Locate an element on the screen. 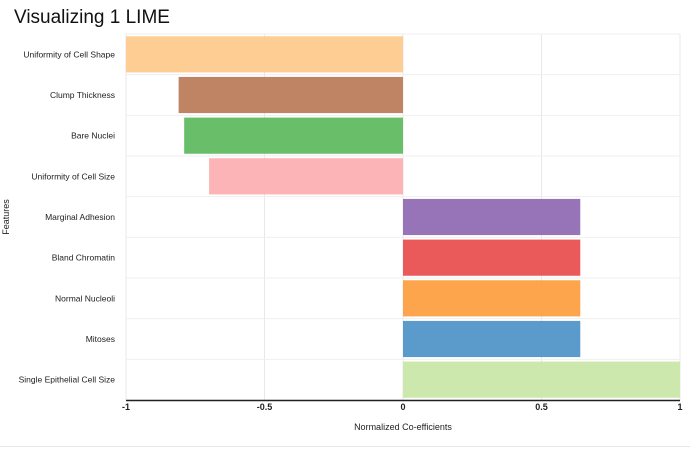  category-label: Single Epithelial Cell Size is located at coordinates (67, 380).